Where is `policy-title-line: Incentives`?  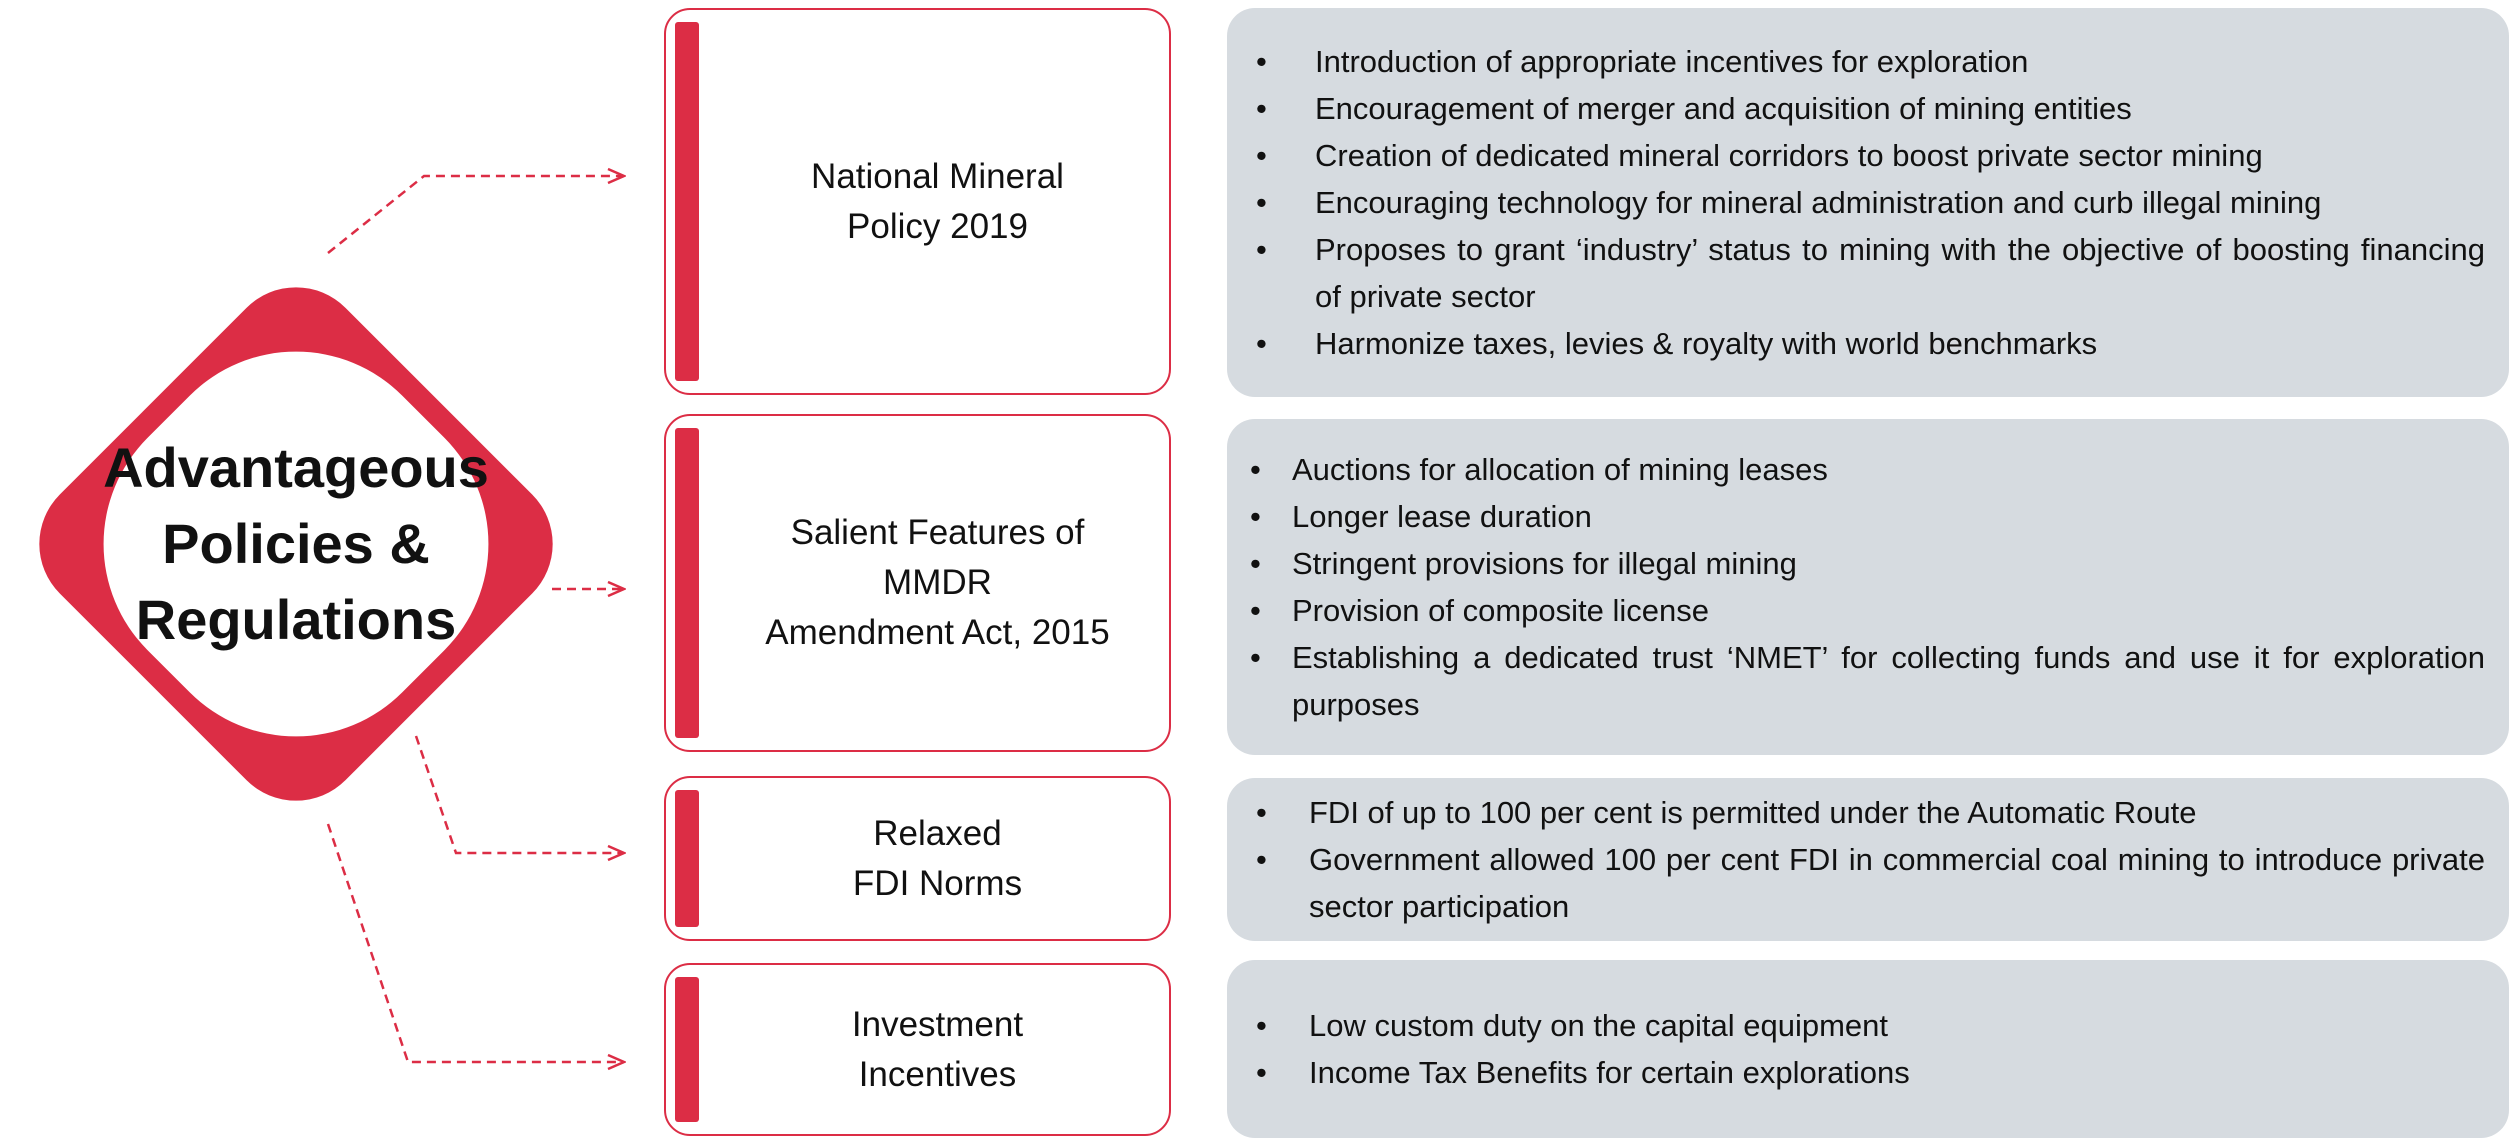
policy-title-line: Incentives is located at coordinates (937, 1074).